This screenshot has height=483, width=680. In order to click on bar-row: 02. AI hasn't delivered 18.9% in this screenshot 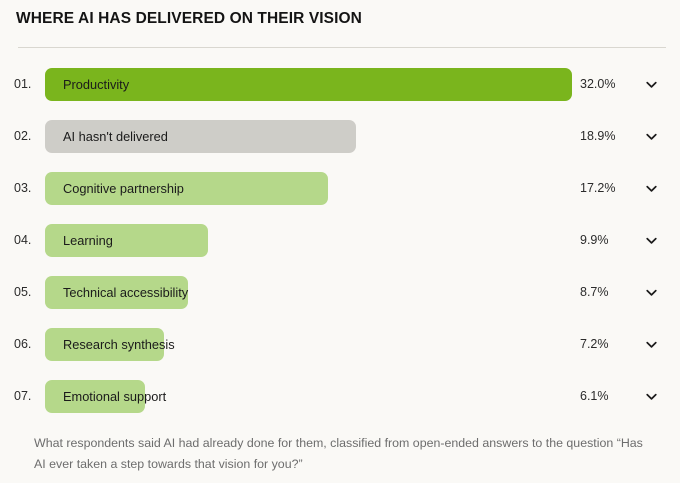, I will do `click(340, 146)`.